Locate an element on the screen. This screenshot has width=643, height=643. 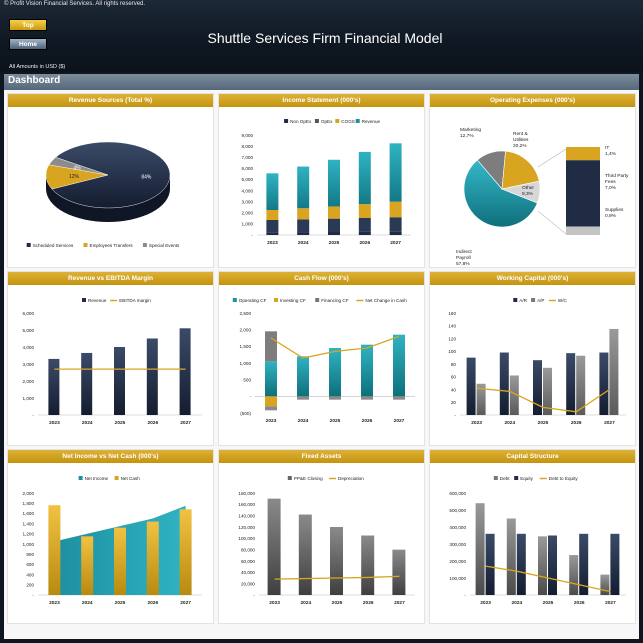
breakdown-label: Fees is located at coordinates (610, 182).